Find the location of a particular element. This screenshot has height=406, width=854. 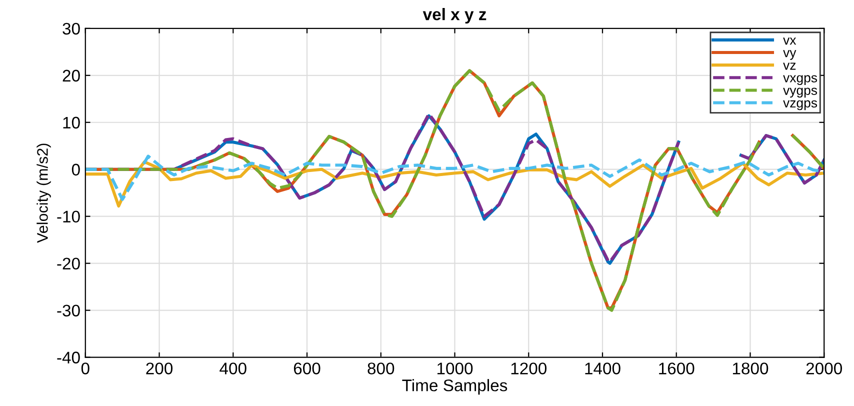

legend-label: vy is located at coordinates (789, 55).